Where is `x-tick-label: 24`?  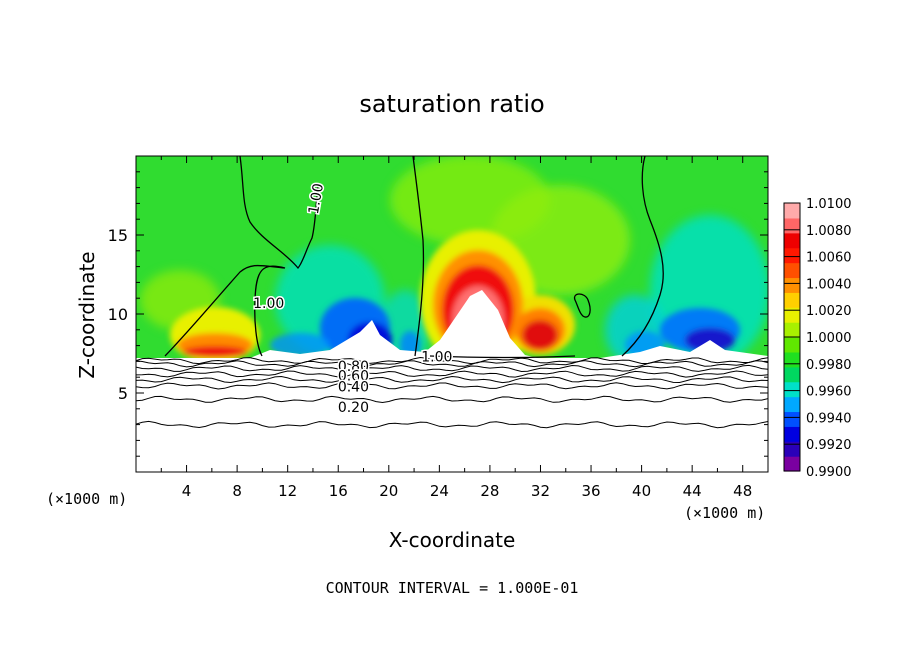 x-tick-label: 24 is located at coordinates (439, 491).